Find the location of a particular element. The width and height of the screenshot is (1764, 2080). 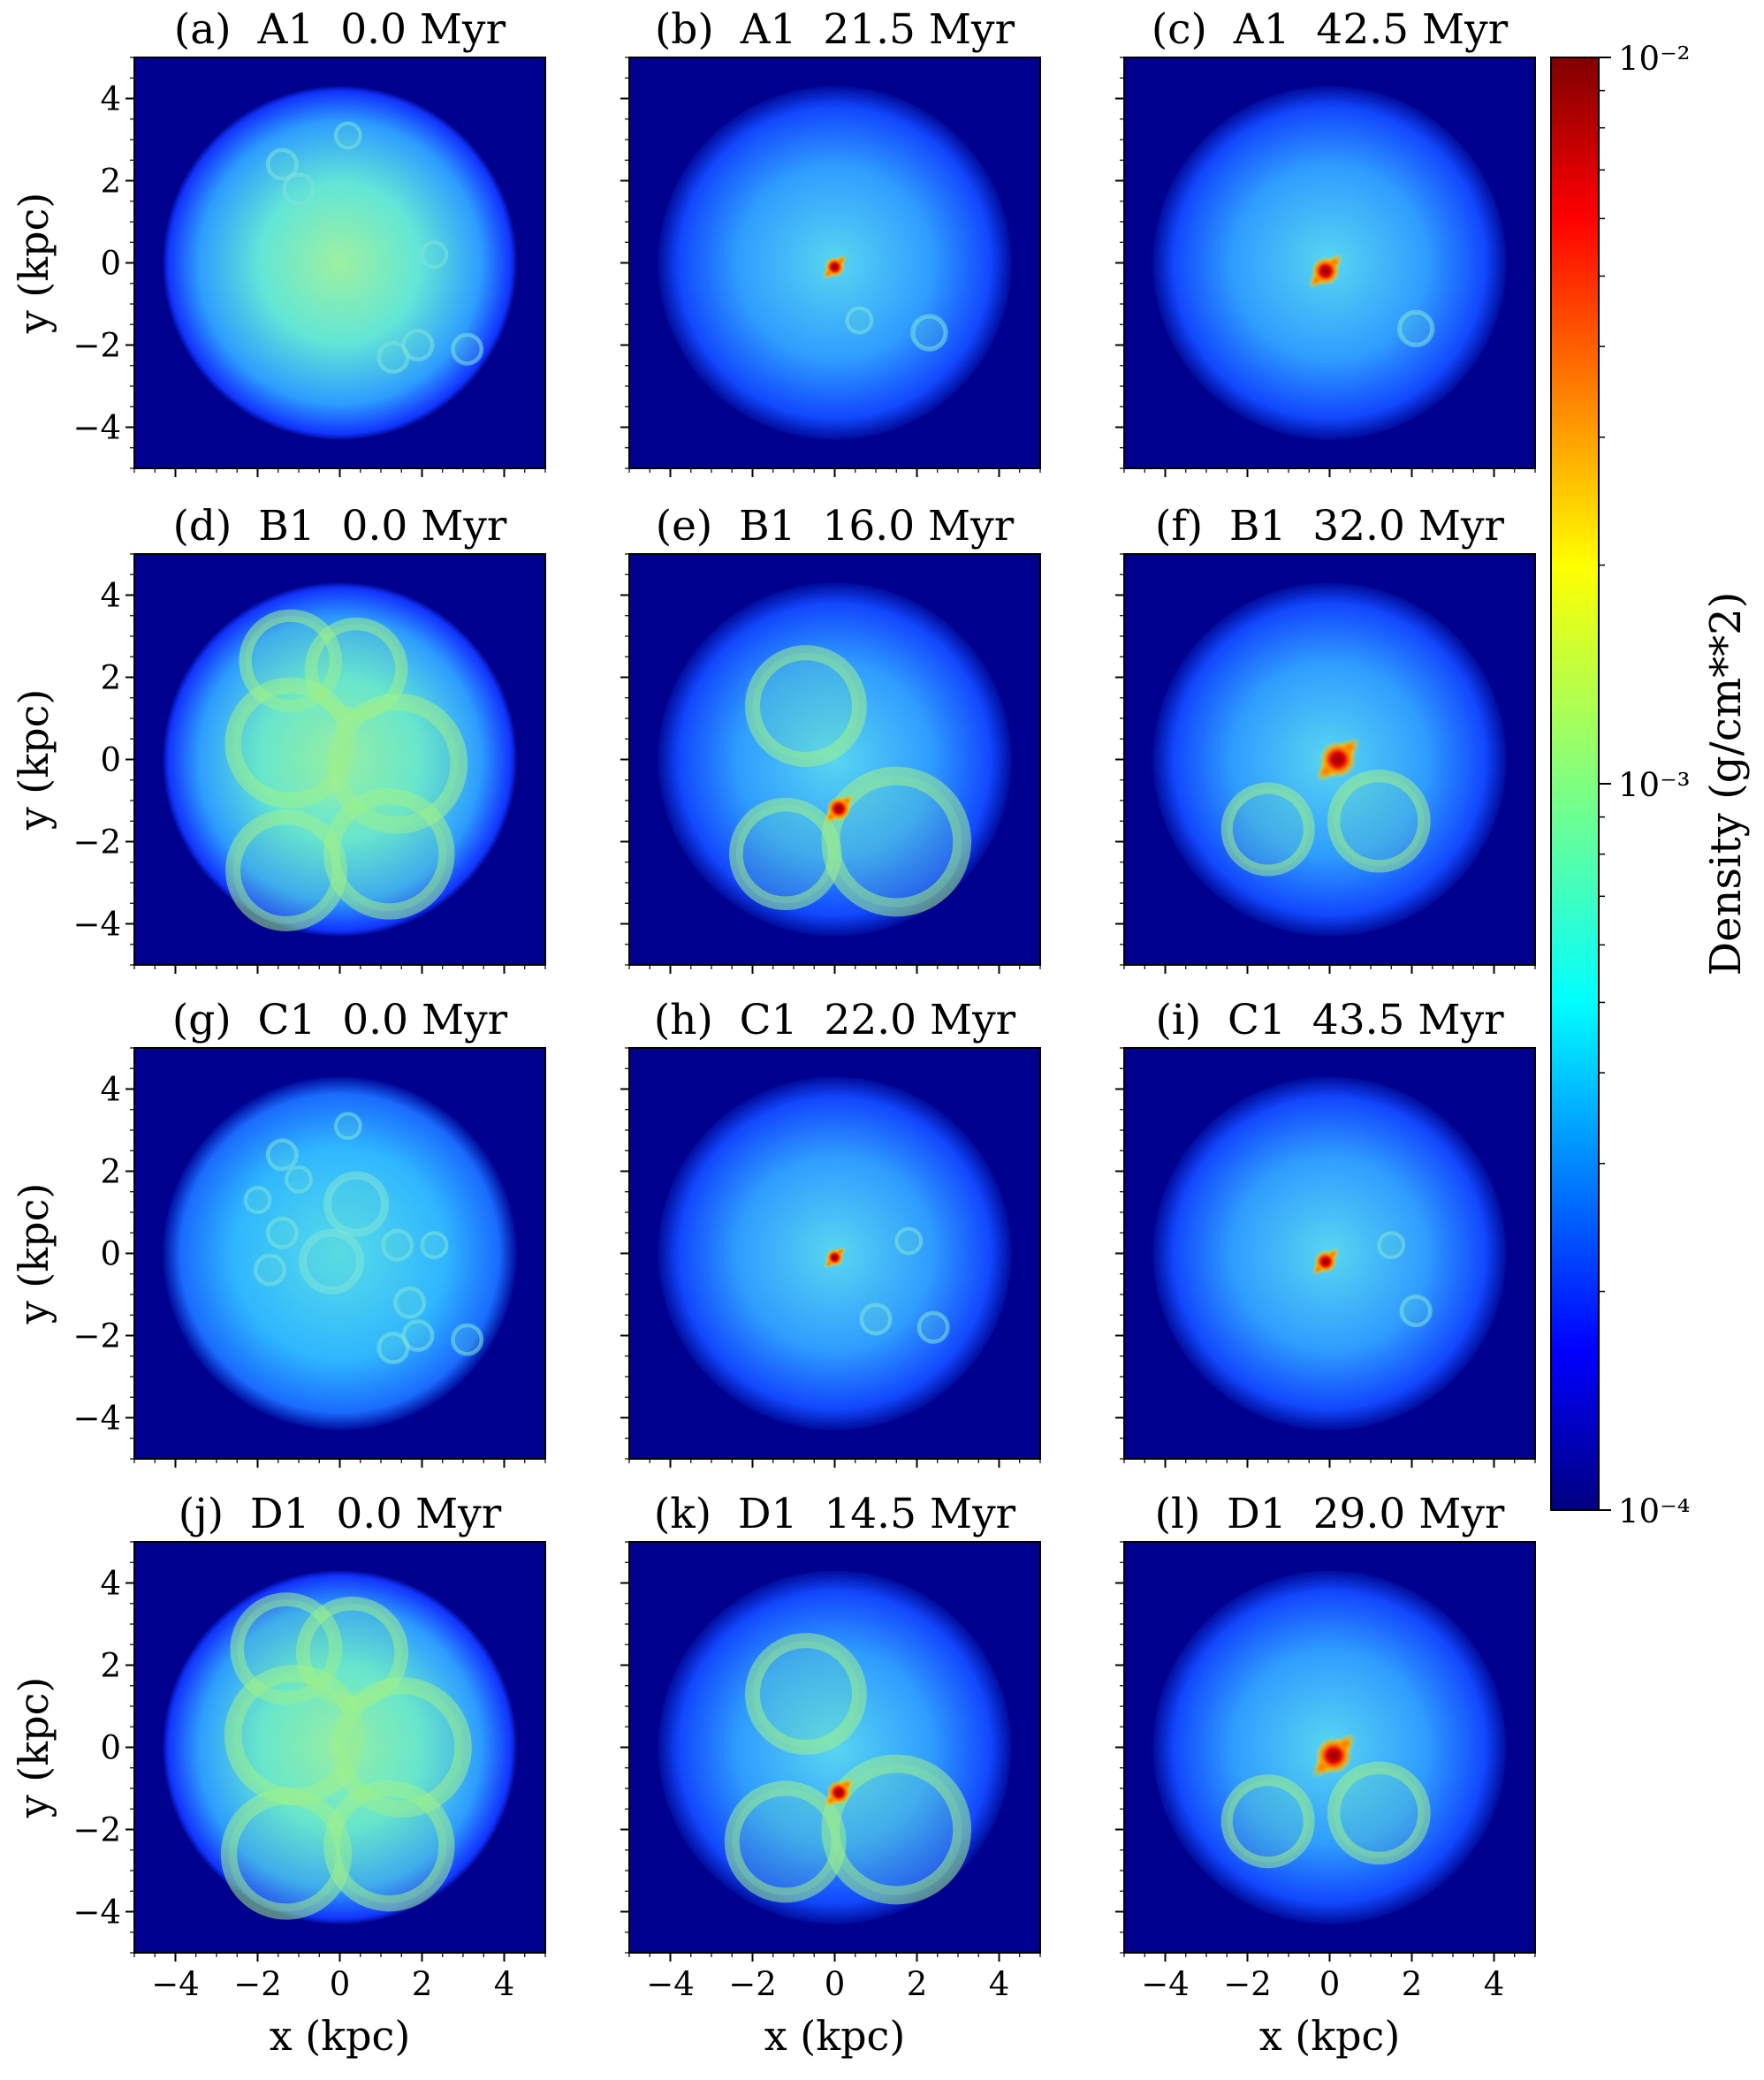

panel-d: −4 −2 0 2 4 y (kpc) (d) B1 0.0 Myr is located at coordinates (278, 738).